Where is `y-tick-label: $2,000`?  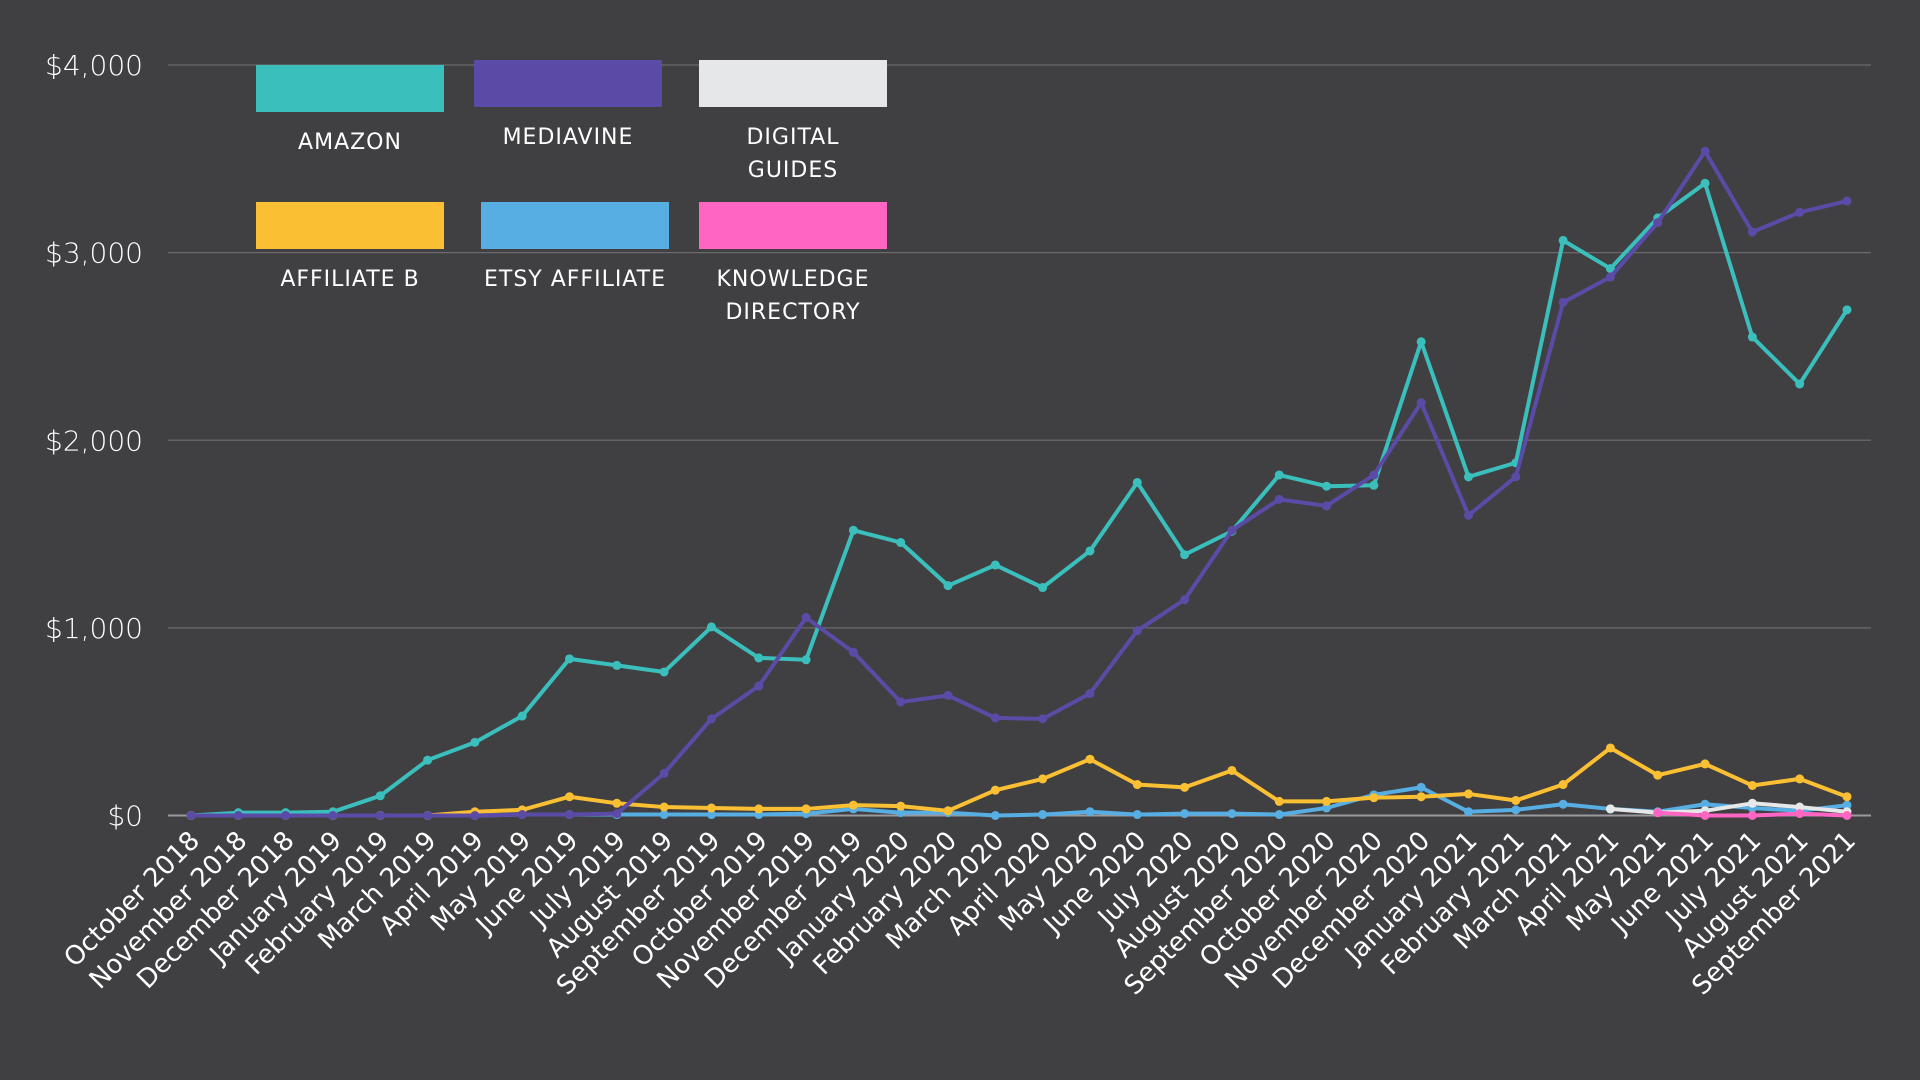
y-tick-label: $2,000 is located at coordinates (94, 440).